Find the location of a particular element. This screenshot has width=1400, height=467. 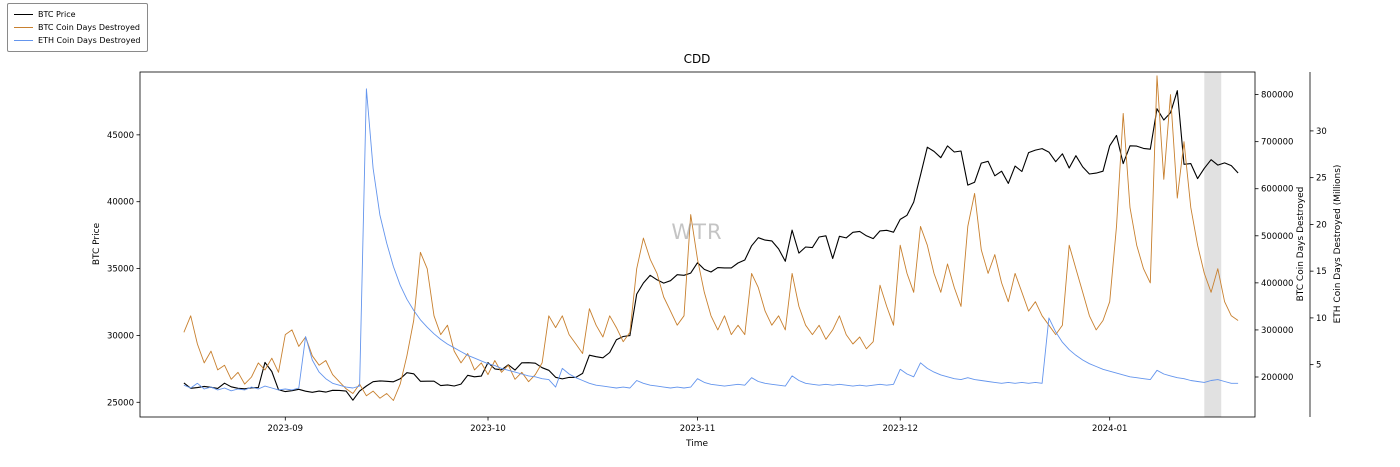

x-tick-label: 2023-12 is located at coordinates (900, 429).